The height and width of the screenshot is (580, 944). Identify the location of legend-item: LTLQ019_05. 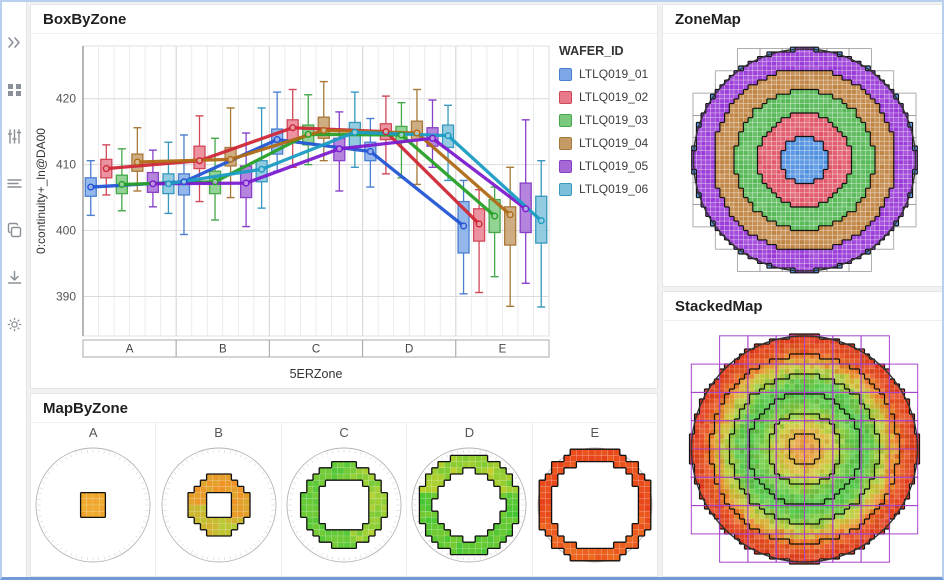
(607, 166).